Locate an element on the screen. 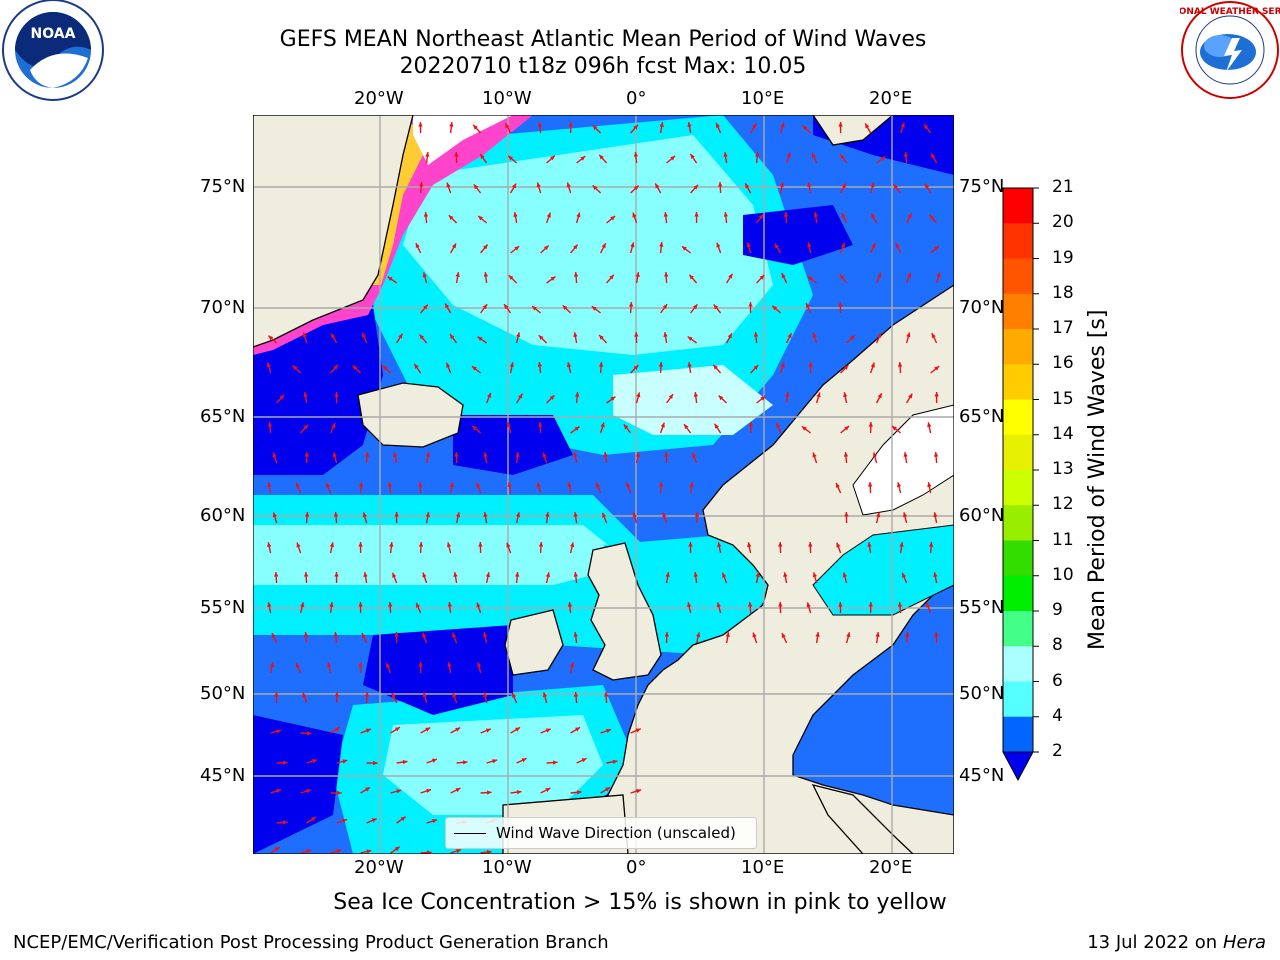  colorbar-tick-label: 4 is located at coordinates (1057, 715).